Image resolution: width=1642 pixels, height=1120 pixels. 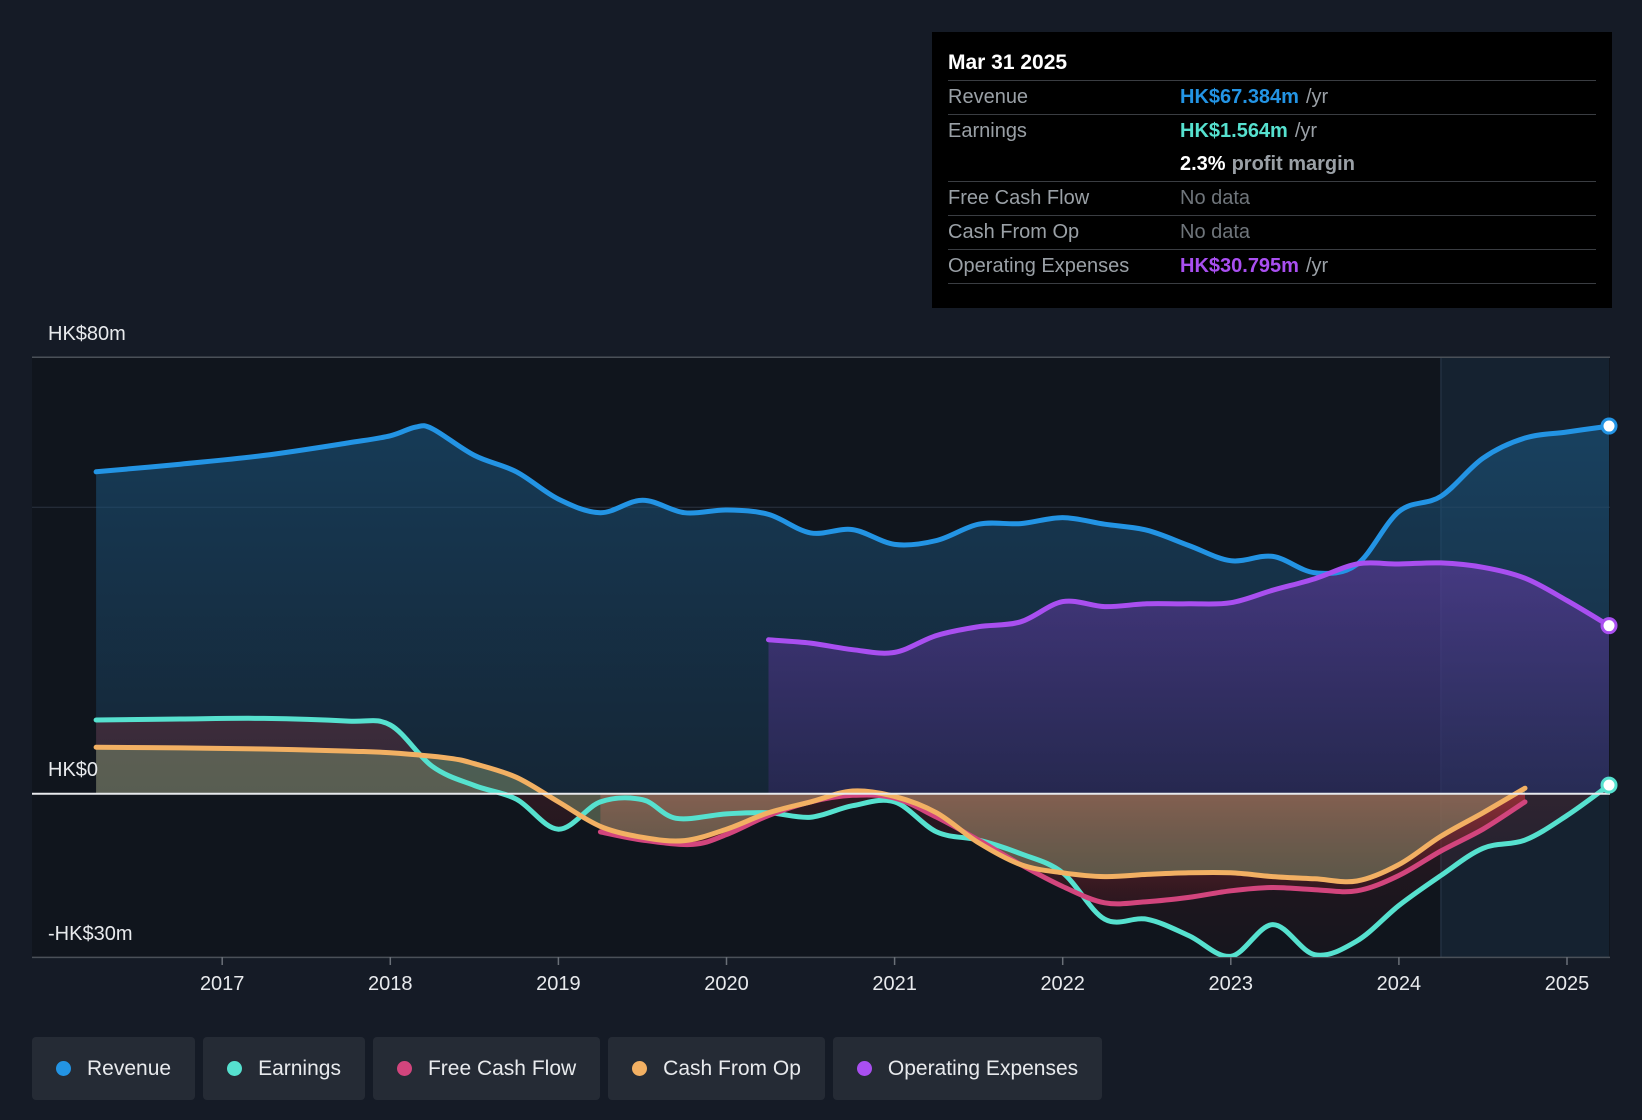 I want to click on x-axis-ticks: 2017 2018 2019 2020 2021 2022 2023 2024 2025, so click(x=894, y=976).